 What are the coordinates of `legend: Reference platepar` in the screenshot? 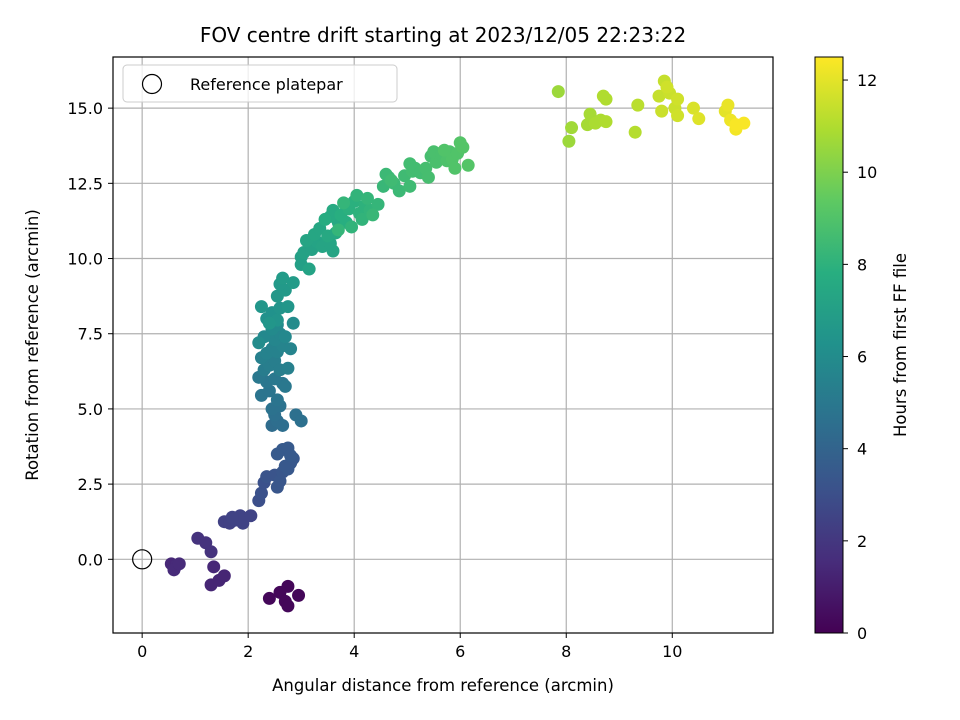 It's located at (260, 83).